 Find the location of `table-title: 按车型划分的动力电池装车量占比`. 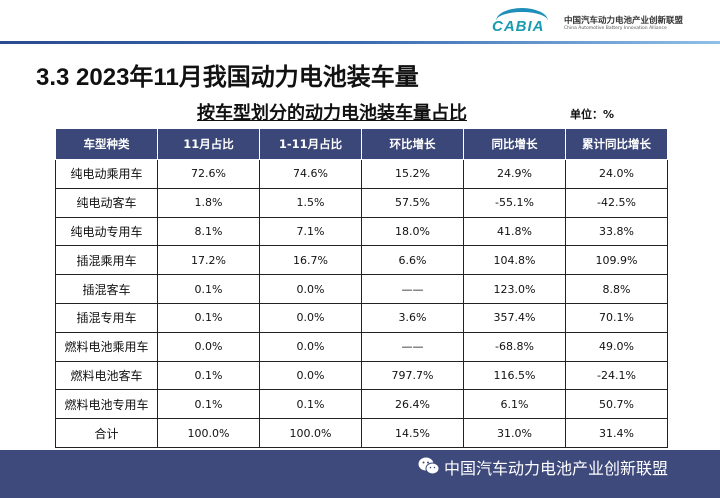

table-title: 按车型划分的动力电池装车量占比 is located at coordinates (332, 113).